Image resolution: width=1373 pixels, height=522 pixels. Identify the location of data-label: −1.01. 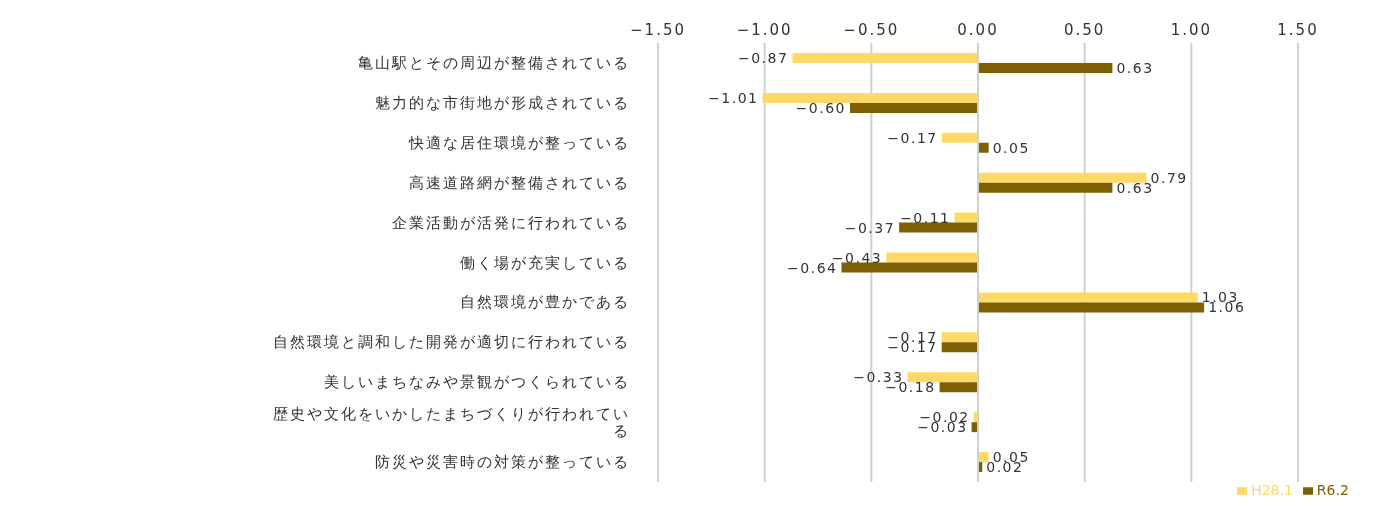
(733, 97).